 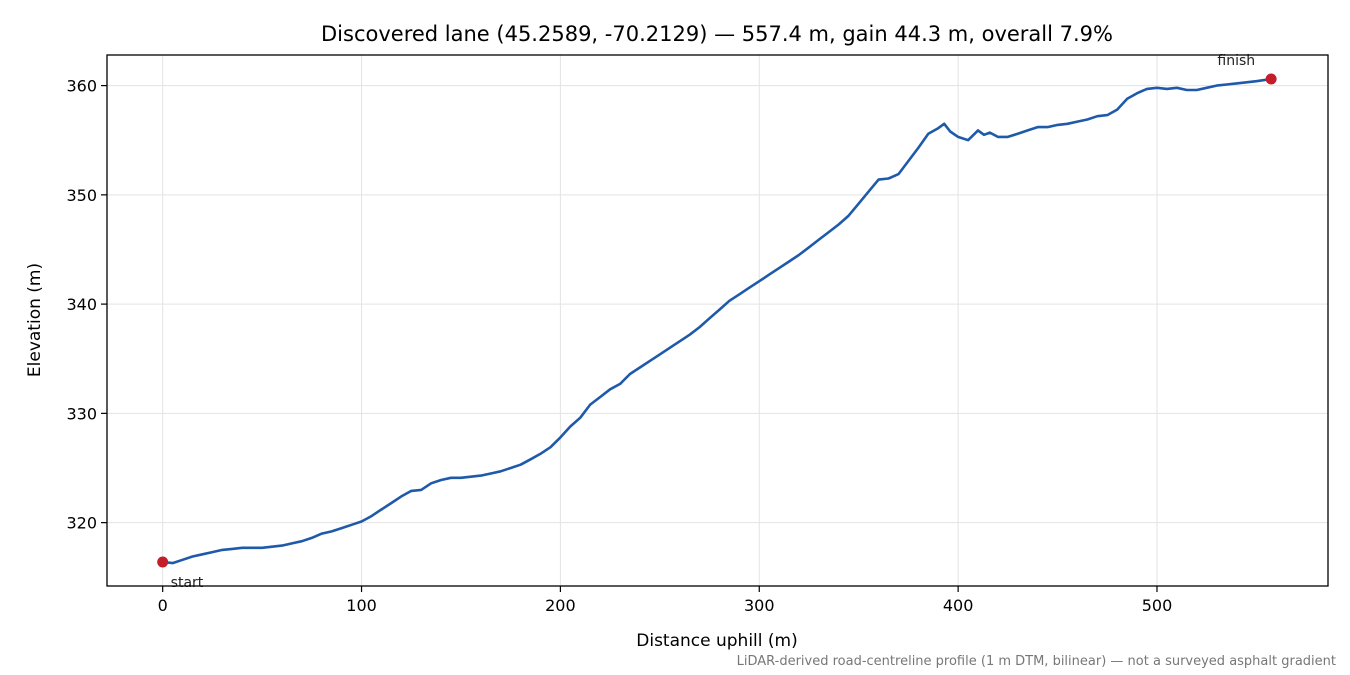 What do you see at coordinates (163, 562) in the screenshot?
I see `start-marker` at bounding box center [163, 562].